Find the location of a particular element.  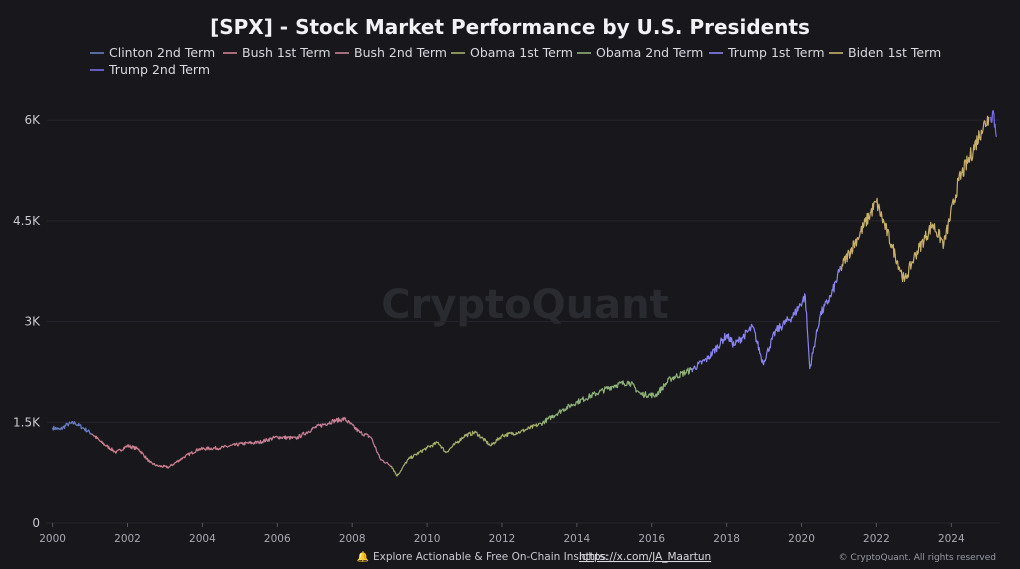

legend-item: Trump 2nd Term is located at coordinates (150, 69).